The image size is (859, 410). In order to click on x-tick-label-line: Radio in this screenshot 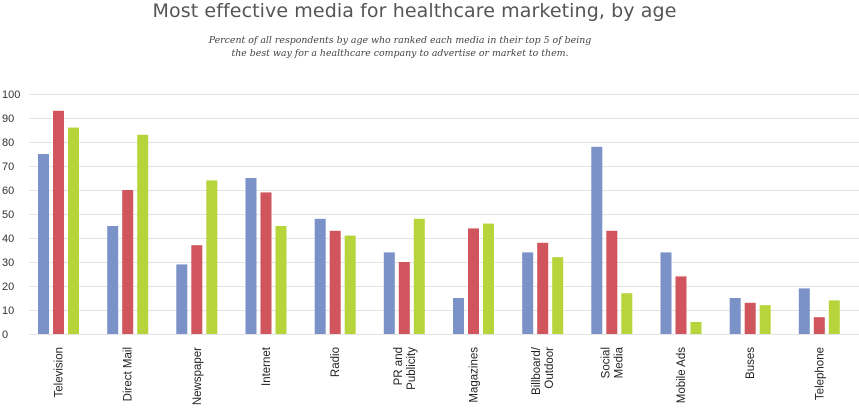, I will do `click(336, 362)`.